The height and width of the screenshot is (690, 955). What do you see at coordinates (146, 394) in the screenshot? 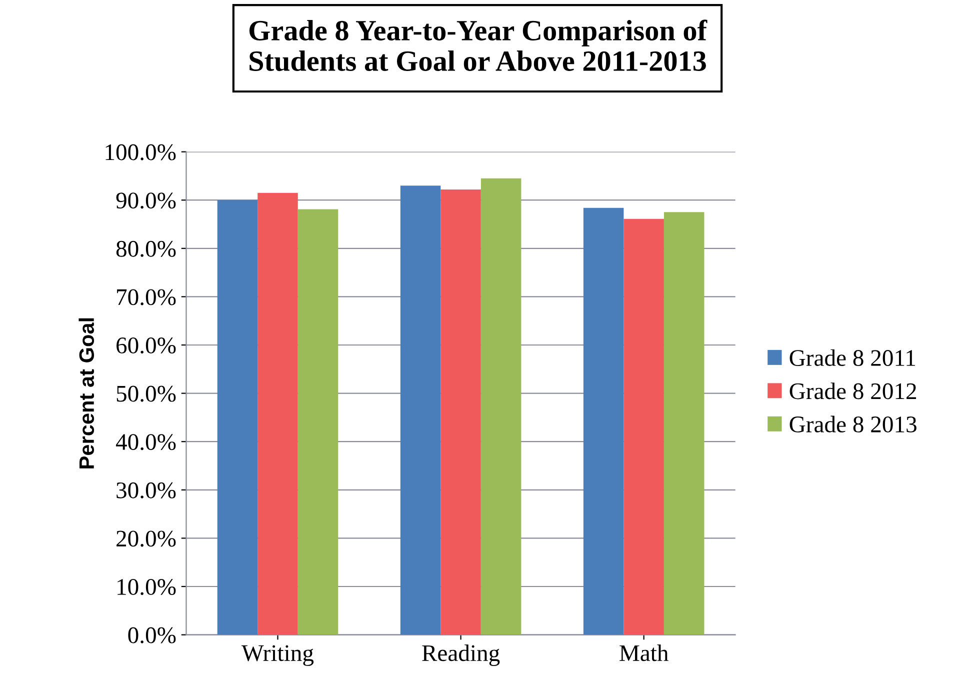
I see `y-tick-label: 50.0%` at bounding box center [146, 394].